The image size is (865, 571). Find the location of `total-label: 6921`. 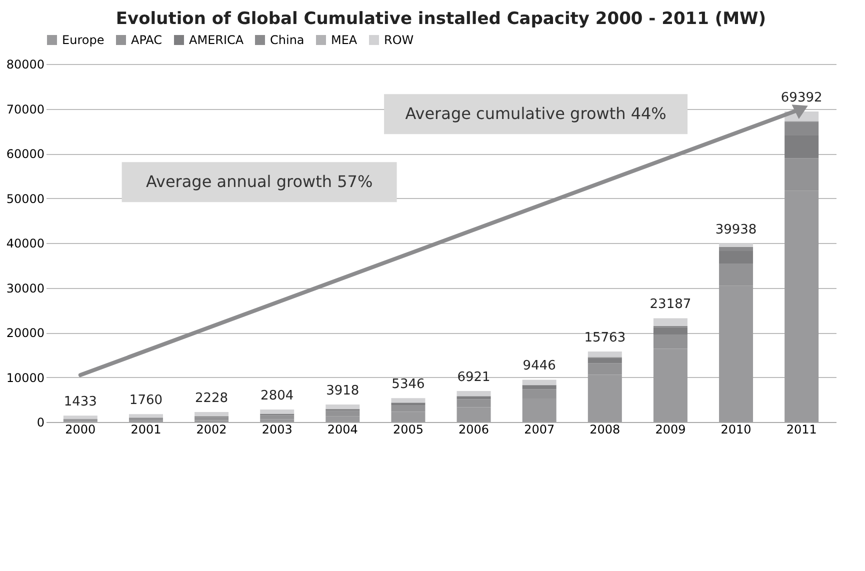

total-label: 6921 is located at coordinates (473, 378).